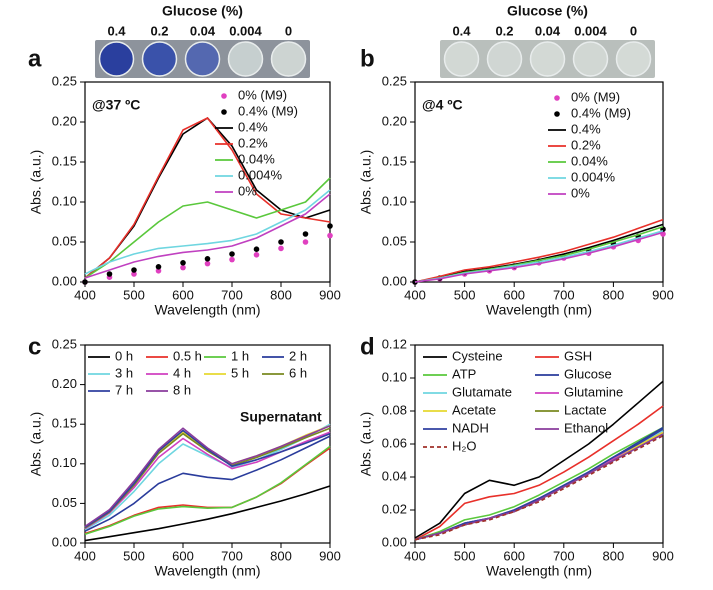  Describe the element at coordinates (183, 294) in the screenshot. I see `x-tick-label: 600` at that location.